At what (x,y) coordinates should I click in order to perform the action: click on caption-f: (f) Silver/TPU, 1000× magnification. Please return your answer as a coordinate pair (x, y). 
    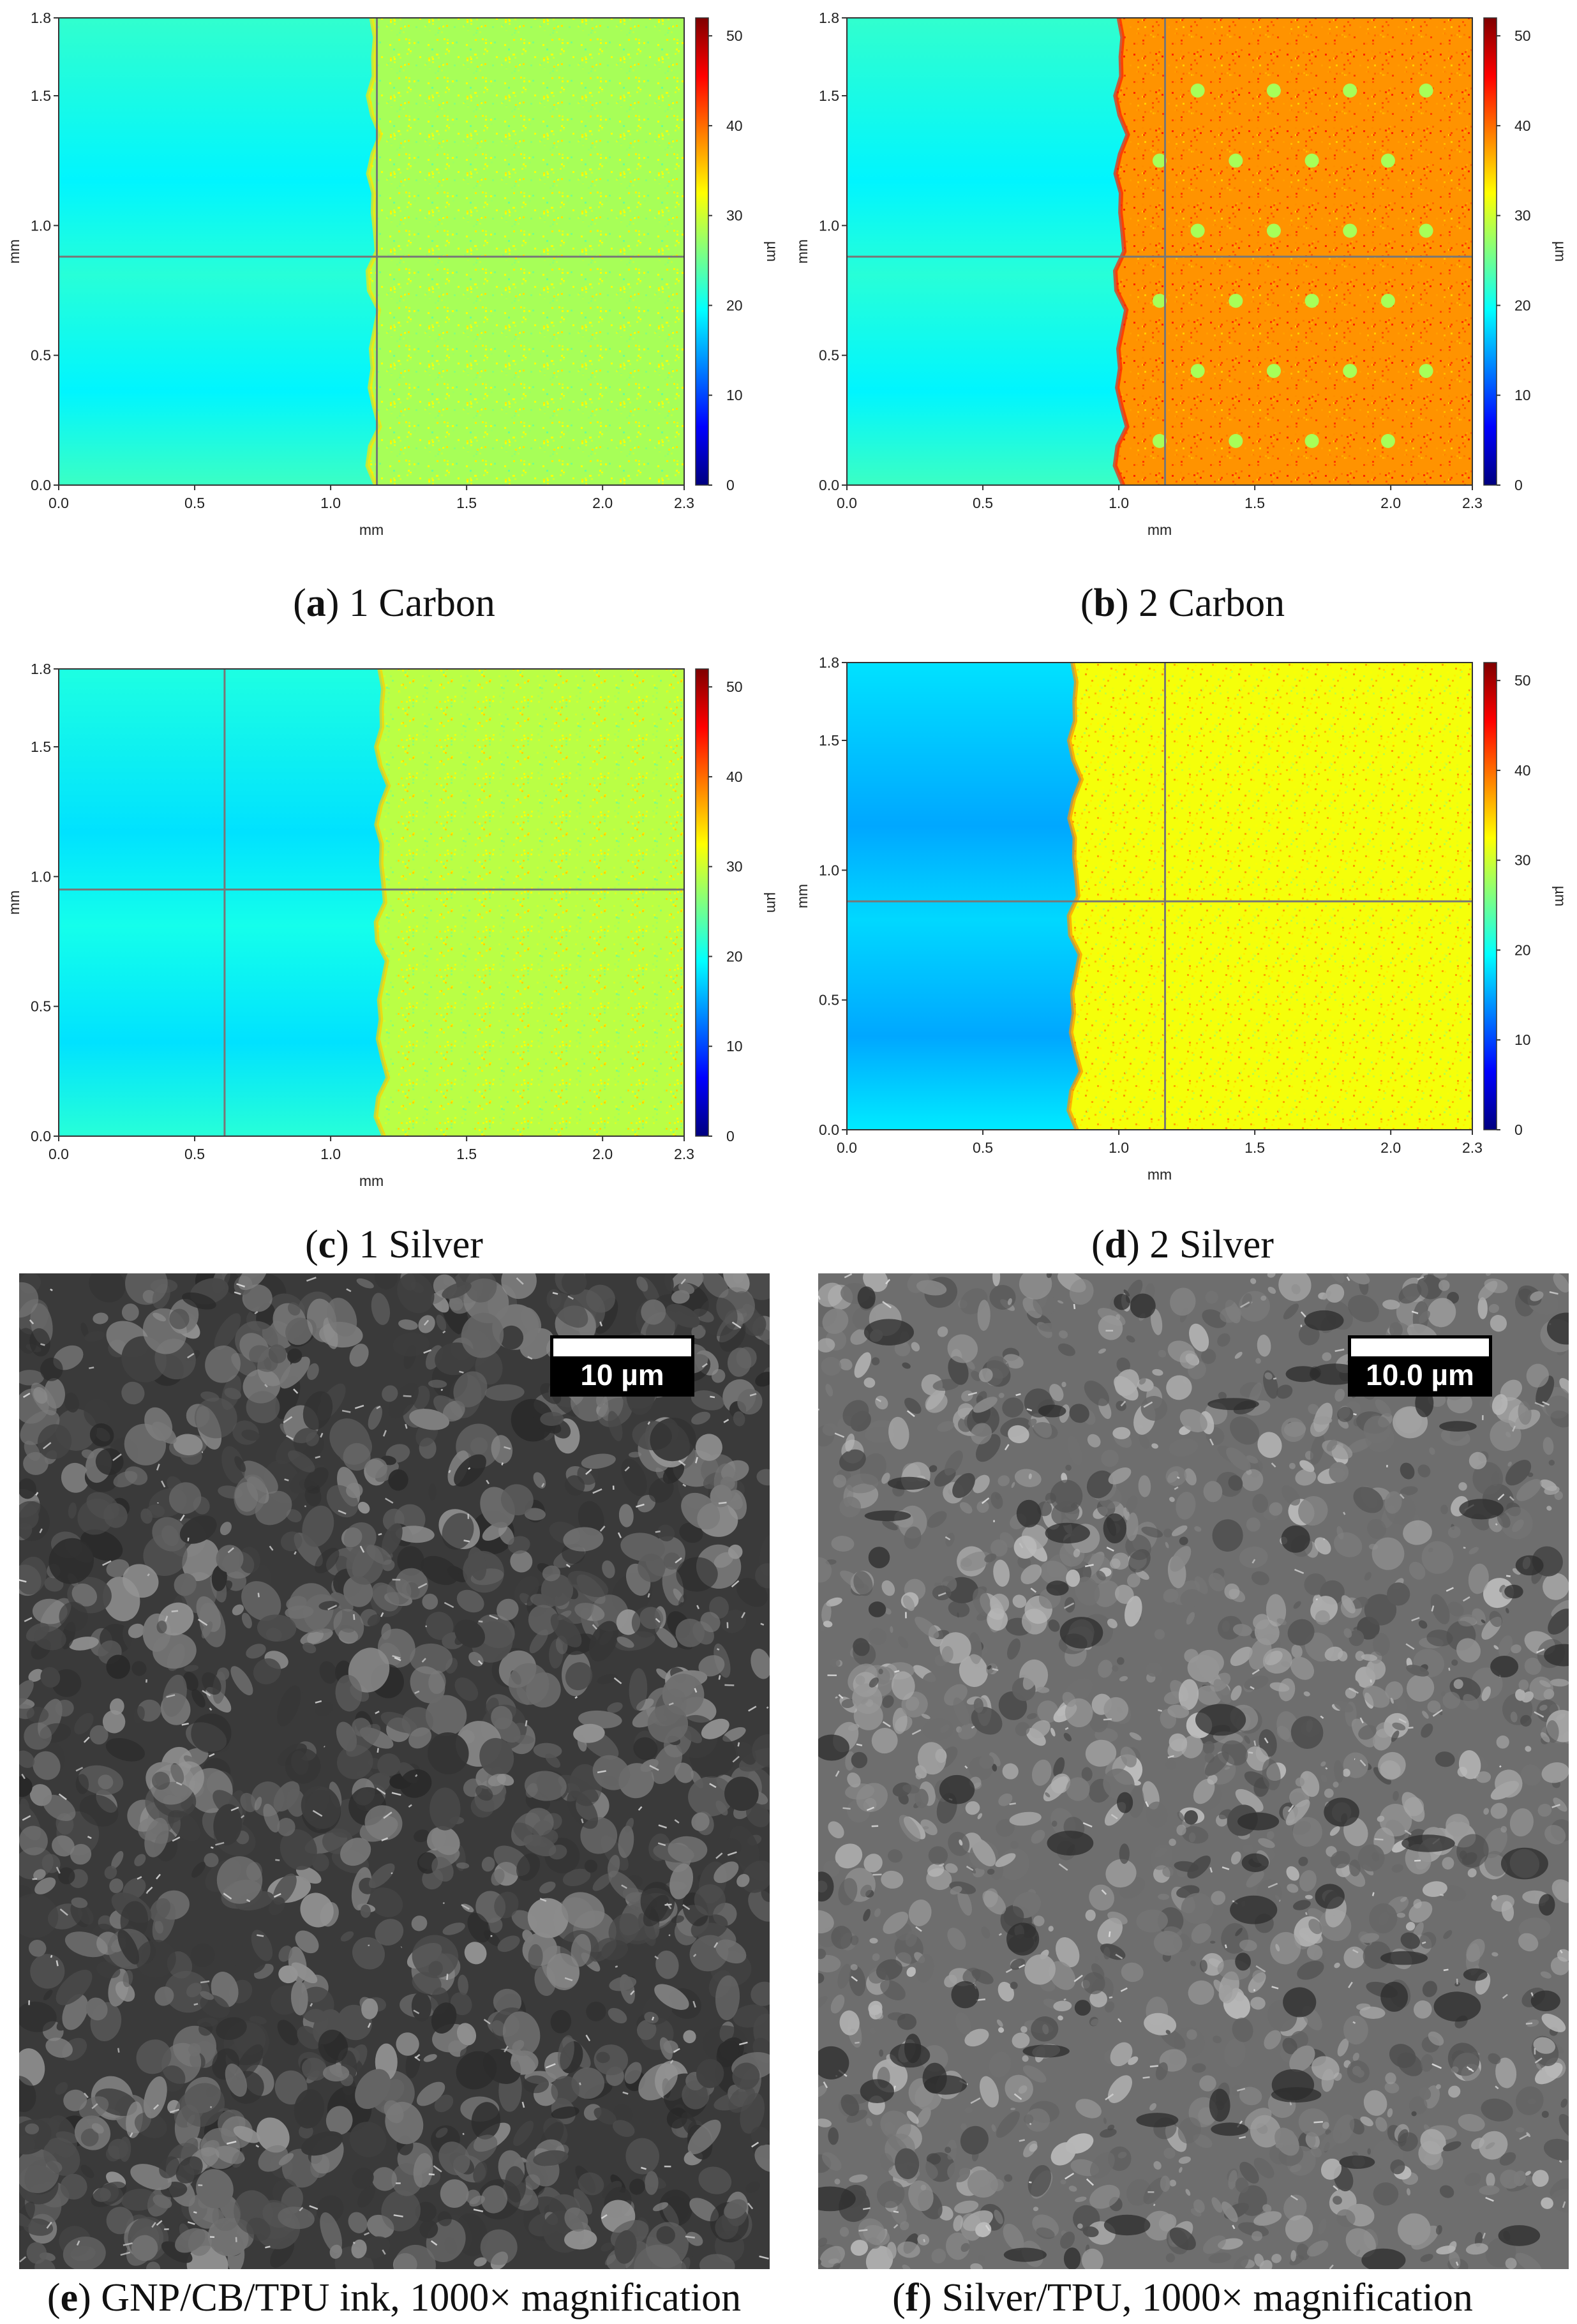
    Looking at the image, I should click on (1182, 2298).